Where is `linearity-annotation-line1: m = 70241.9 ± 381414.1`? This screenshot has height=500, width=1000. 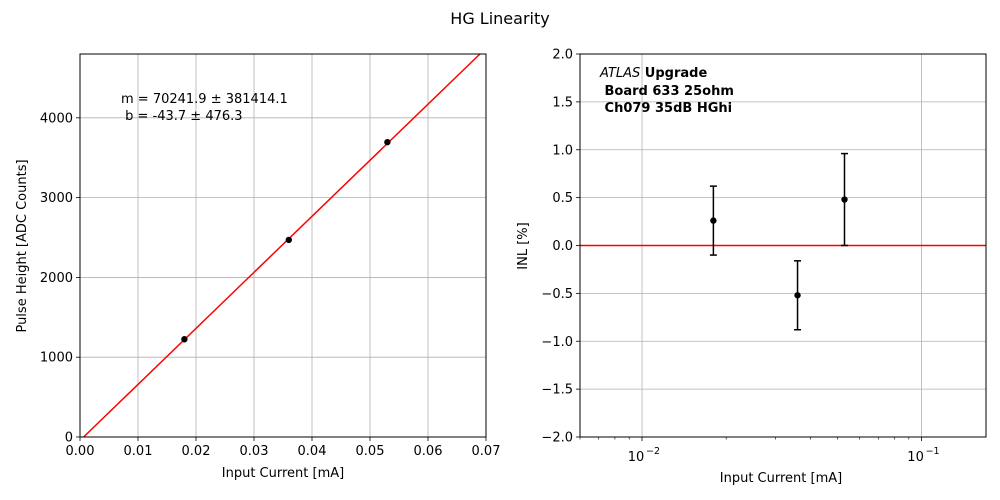 linearity-annotation-line1: m = 70241.9 ± 381414.1 is located at coordinates (204, 99).